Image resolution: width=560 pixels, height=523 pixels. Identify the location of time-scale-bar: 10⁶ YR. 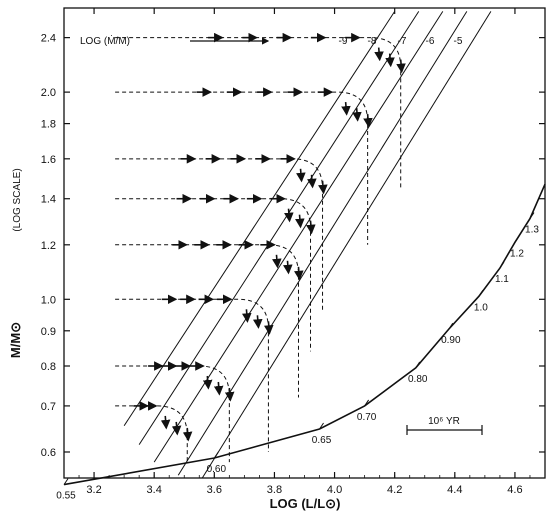
(444, 425).